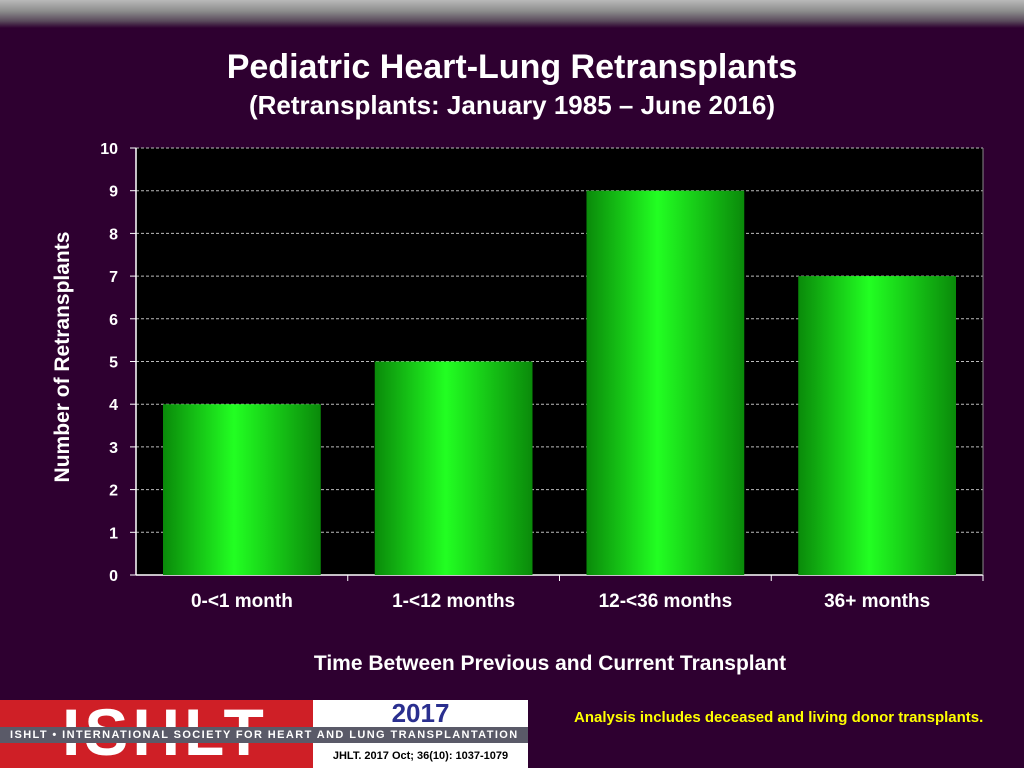 This screenshot has width=1024, height=768. Describe the element at coordinates (109, 149) in the screenshot. I see `y-tick-label: 10` at that location.